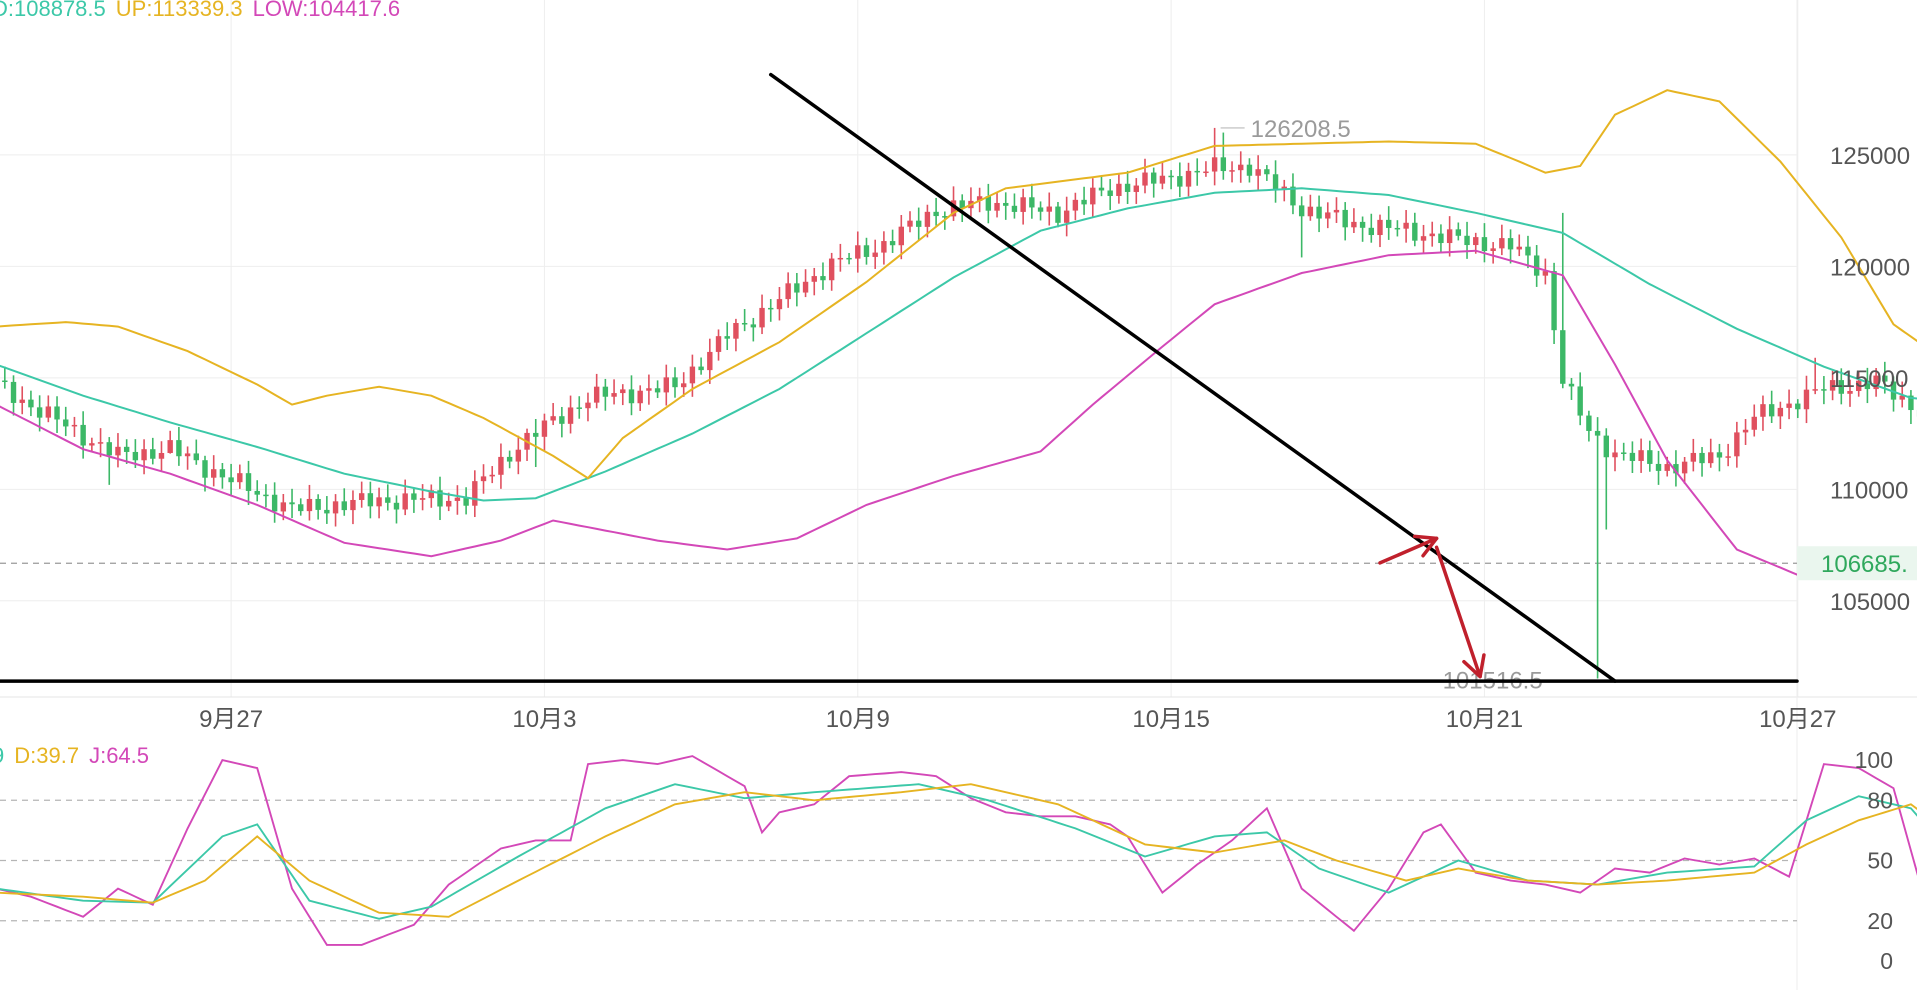 This screenshot has width=1917, height=990. Describe the element at coordinates (1870, 156) in the screenshot. I see `y-tick-label: 125000` at that location.